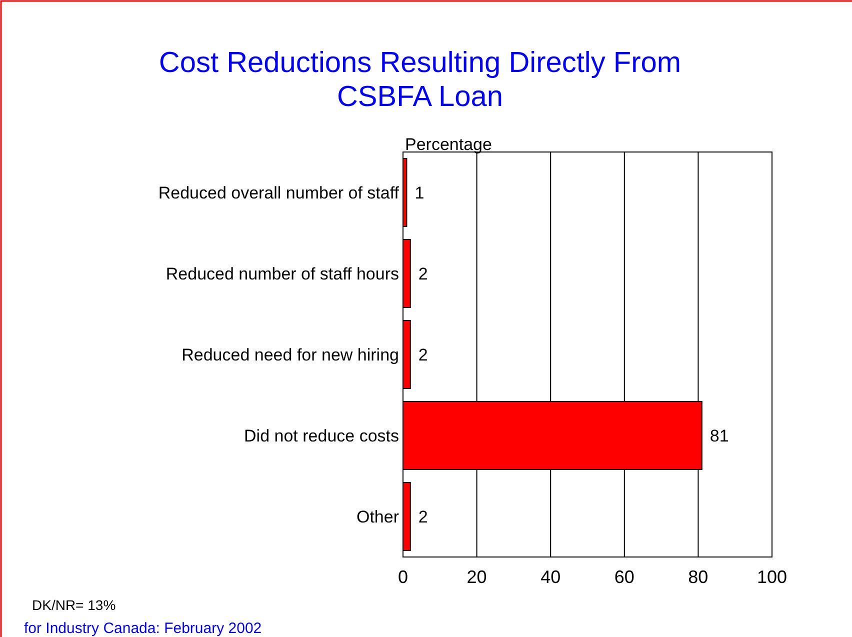 The image size is (852, 637). What do you see at coordinates (419, 192) in the screenshot?
I see `data-label: 1` at bounding box center [419, 192].